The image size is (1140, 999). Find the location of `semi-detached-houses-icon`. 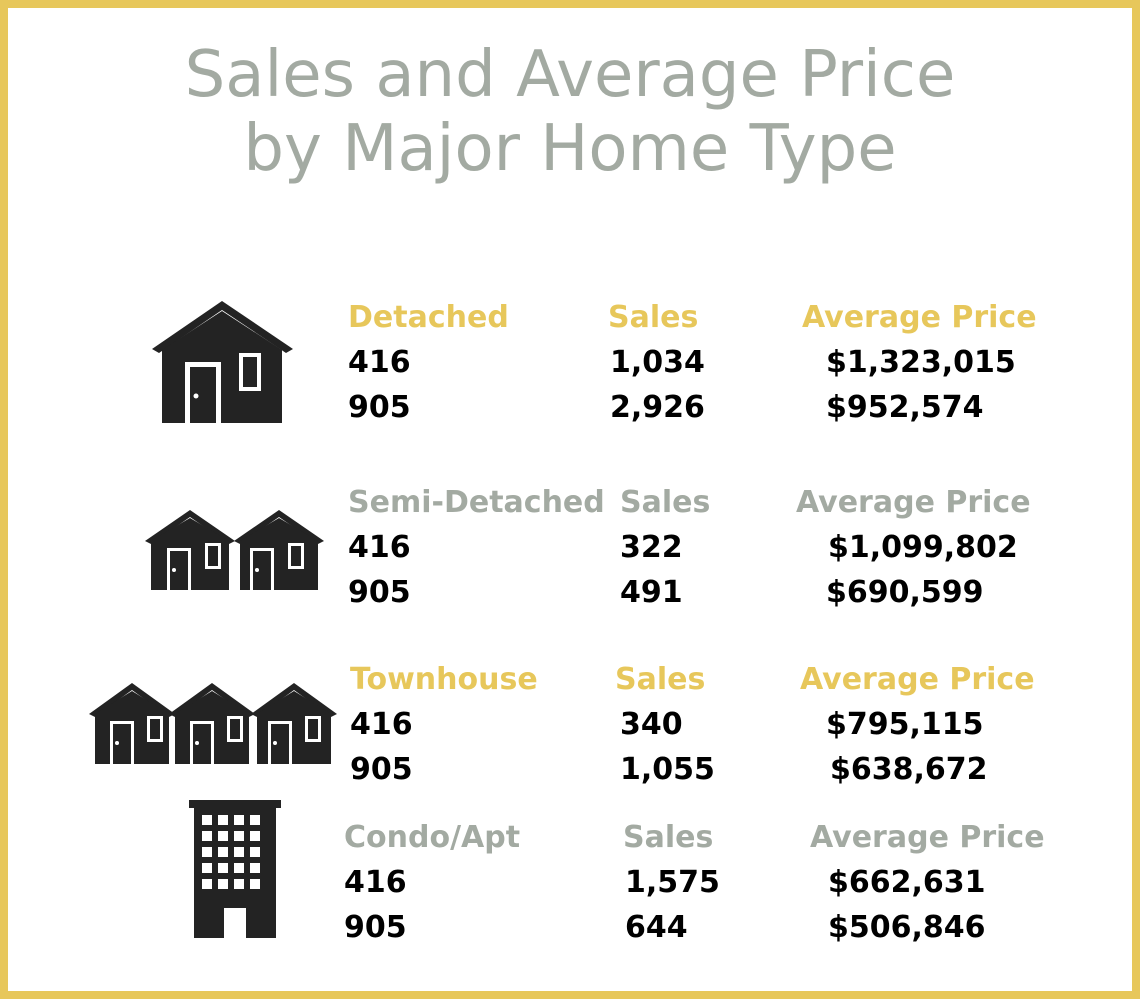

semi-detached-houses-icon is located at coordinates (234, 550).